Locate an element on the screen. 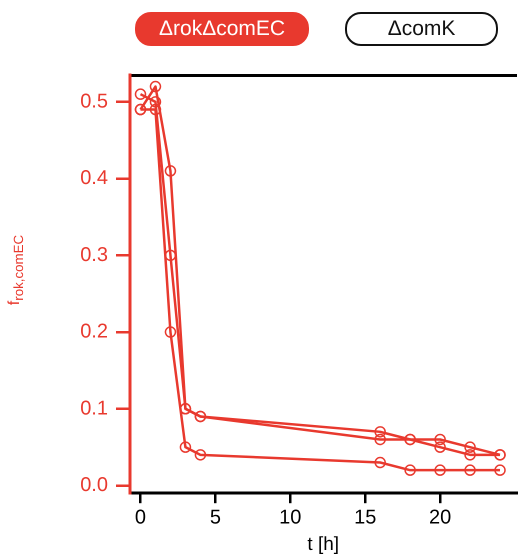 This screenshot has height=556, width=523. y-tick-label: 0.0 is located at coordinates (94, 485).